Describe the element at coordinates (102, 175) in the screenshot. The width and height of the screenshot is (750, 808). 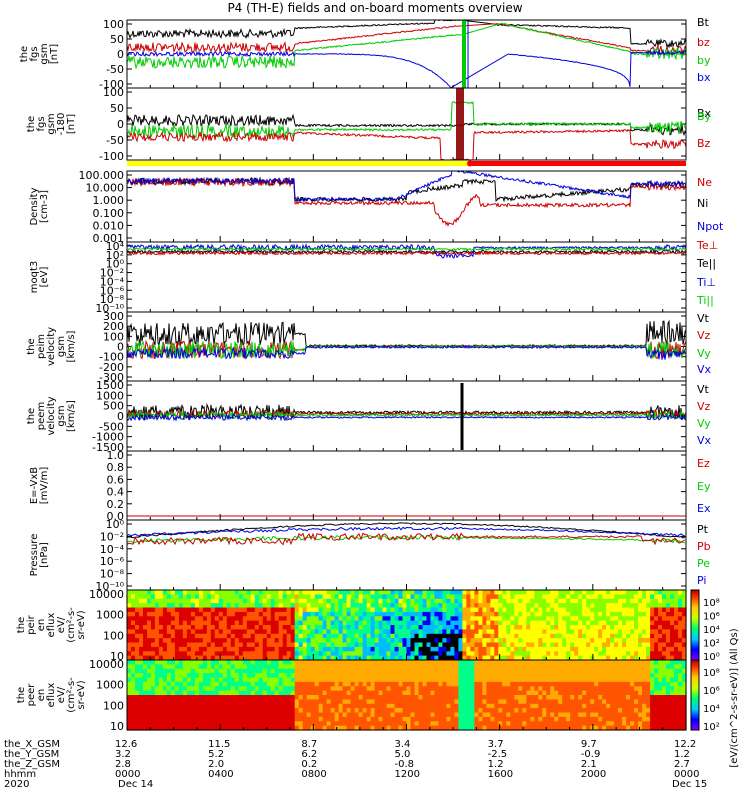
I see `ytick-label-density-0: 100.000` at that location.